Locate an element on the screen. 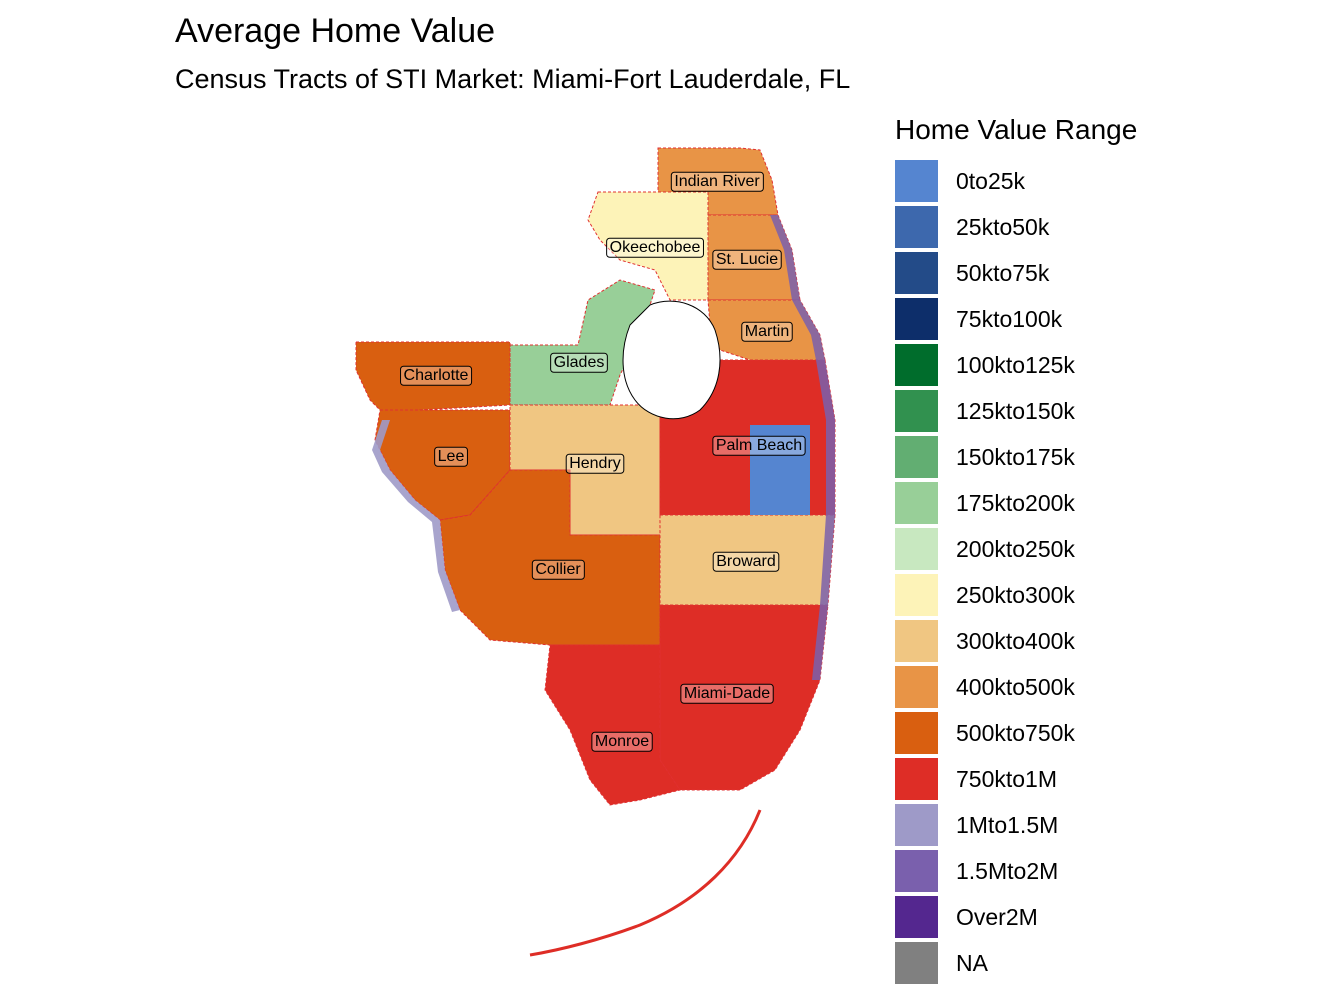 The height and width of the screenshot is (1008, 1344). county-label-text: Monroe is located at coordinates (622, 741).